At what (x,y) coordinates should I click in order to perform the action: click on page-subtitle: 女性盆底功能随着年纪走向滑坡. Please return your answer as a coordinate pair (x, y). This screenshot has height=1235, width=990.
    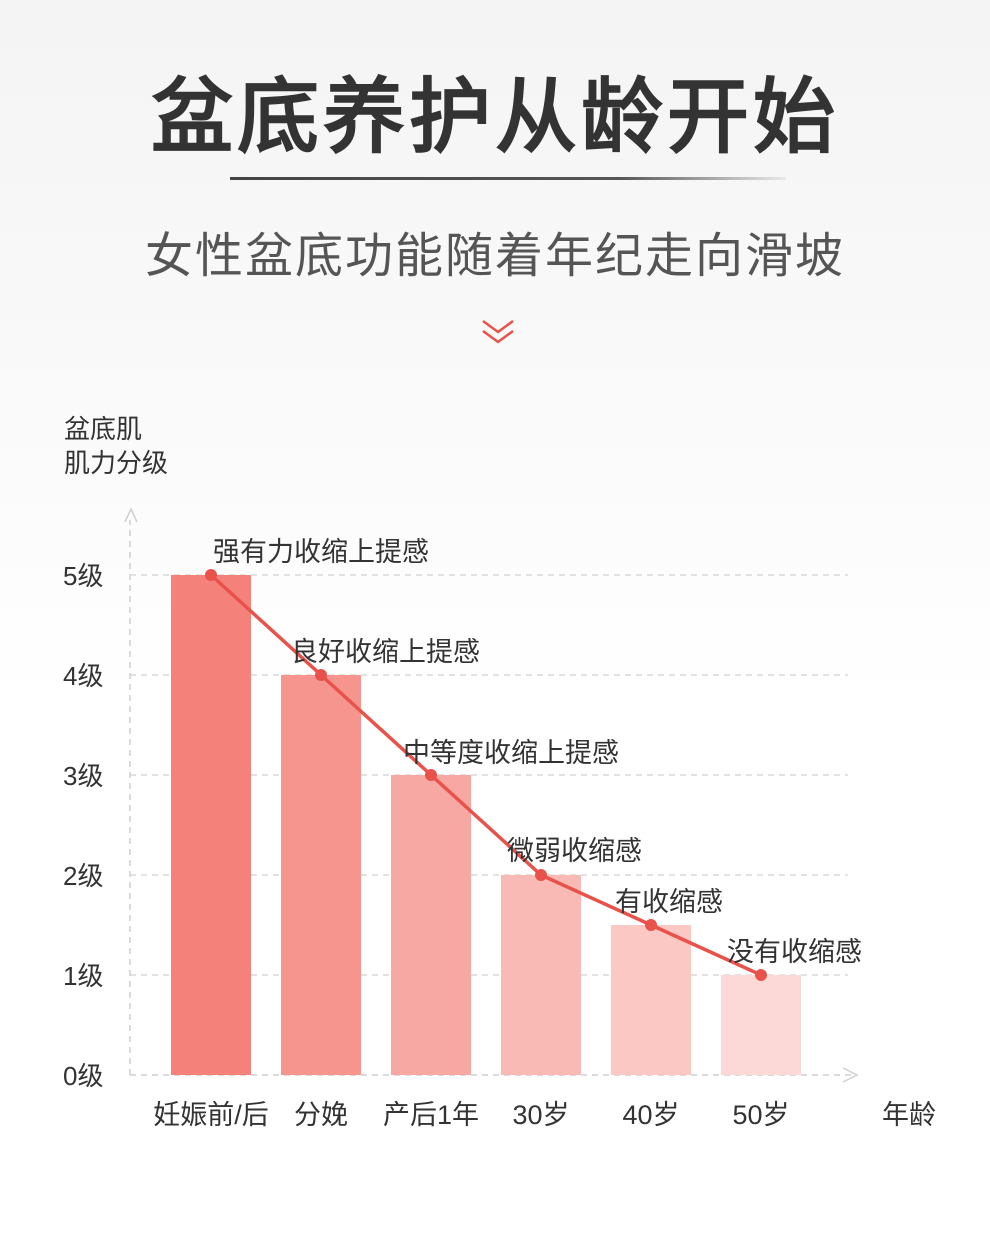
    Looking at the image, I should click on (494, 256).